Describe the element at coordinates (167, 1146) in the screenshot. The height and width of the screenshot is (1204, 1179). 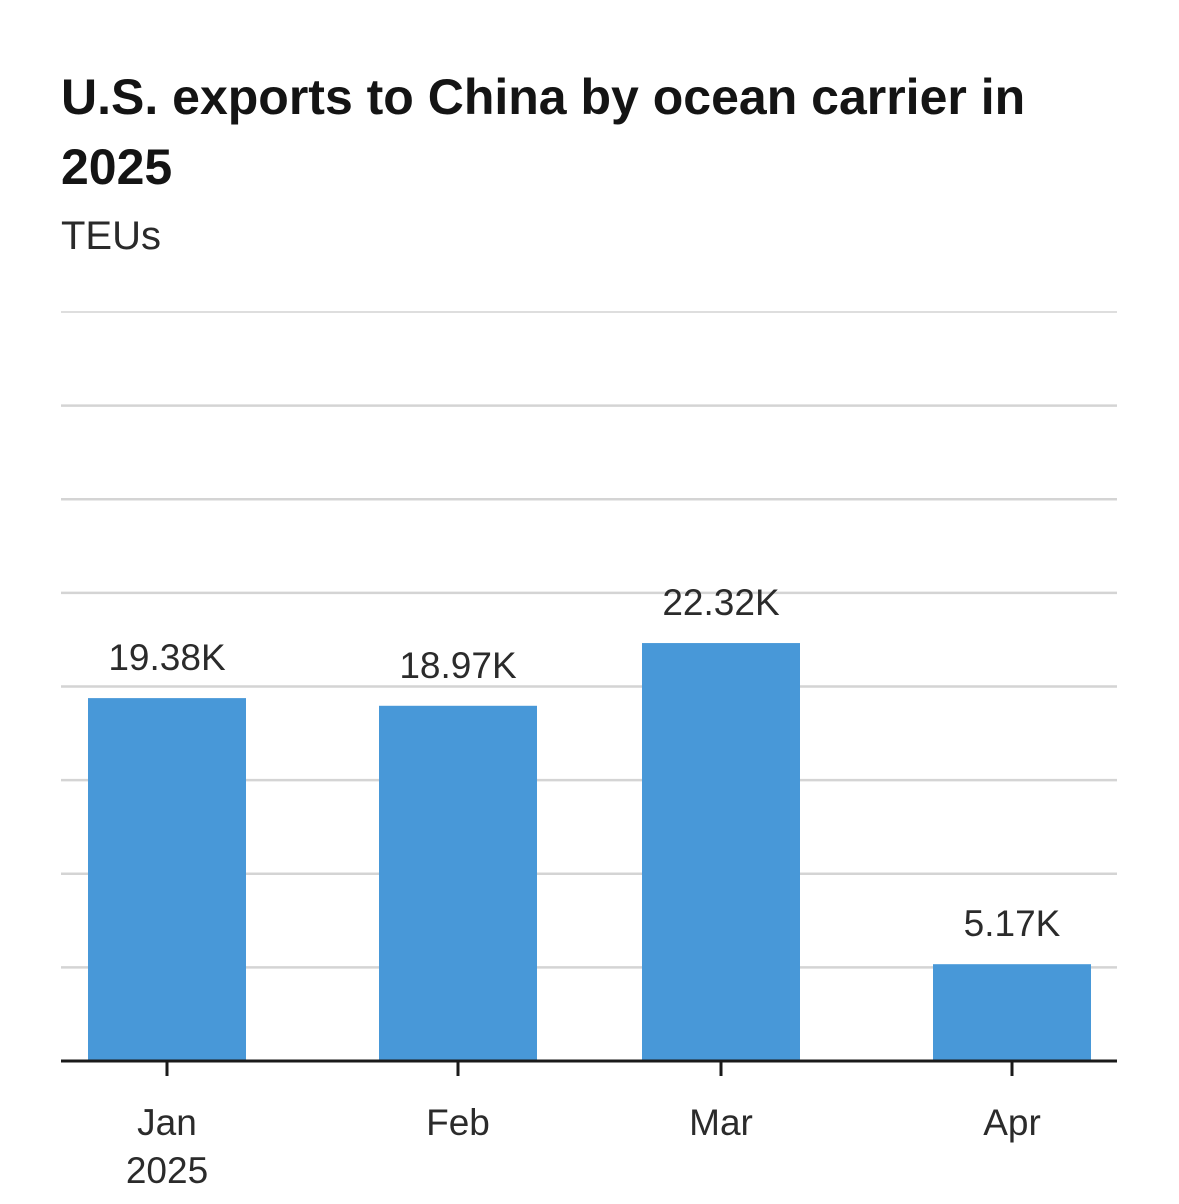
I see `x-tick-label: Jan 2025` at that location.